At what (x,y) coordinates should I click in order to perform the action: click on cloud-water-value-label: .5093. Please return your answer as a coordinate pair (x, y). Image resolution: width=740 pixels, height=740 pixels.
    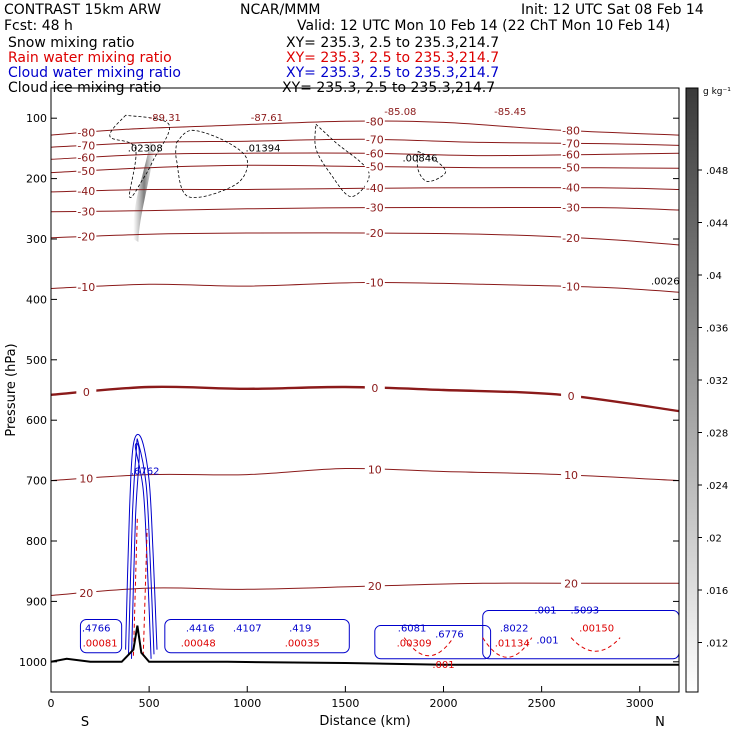
    Looking at the image, I should click on (584, 610).